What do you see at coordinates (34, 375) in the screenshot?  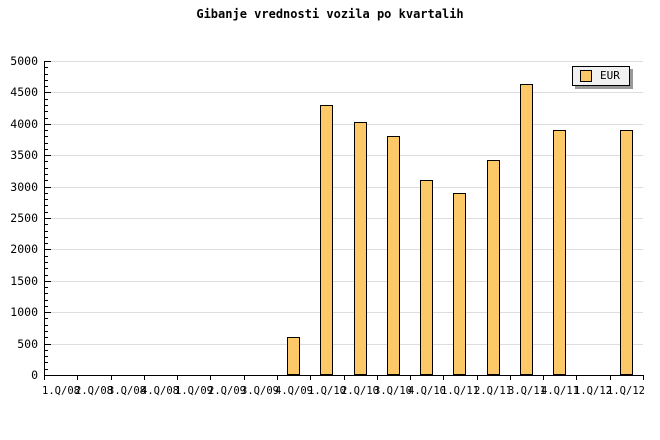 I see `y-tick-label: 0` at bounding box center [34, 375].